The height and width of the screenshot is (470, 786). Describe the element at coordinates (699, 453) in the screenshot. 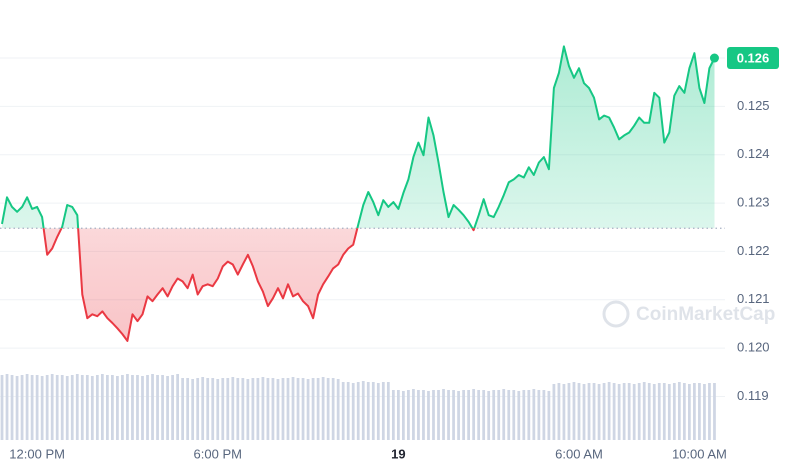

I see `x-tick-label: 10:00 AM` at that location.